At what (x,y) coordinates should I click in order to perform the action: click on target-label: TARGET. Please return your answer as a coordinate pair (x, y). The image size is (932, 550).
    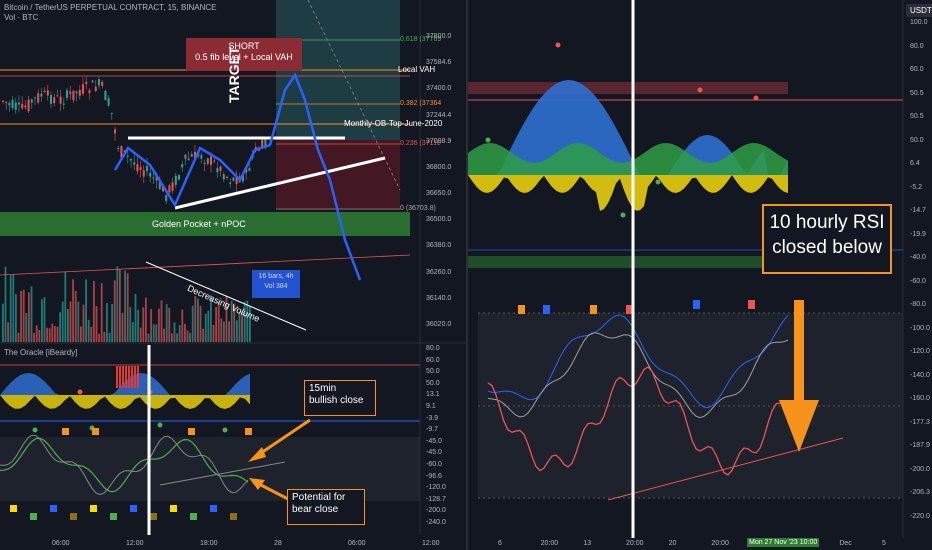
    Looking at the image, I should click on (234, 74).